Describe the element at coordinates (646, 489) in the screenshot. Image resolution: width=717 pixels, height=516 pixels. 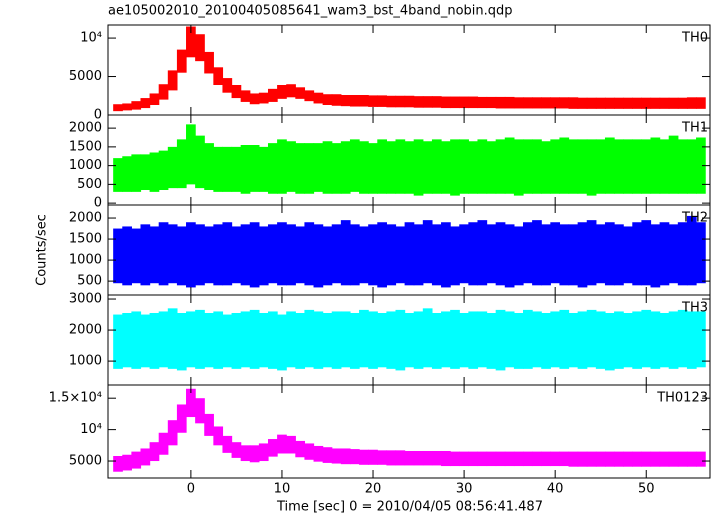
I see `x-tick-label: 50` at that location.